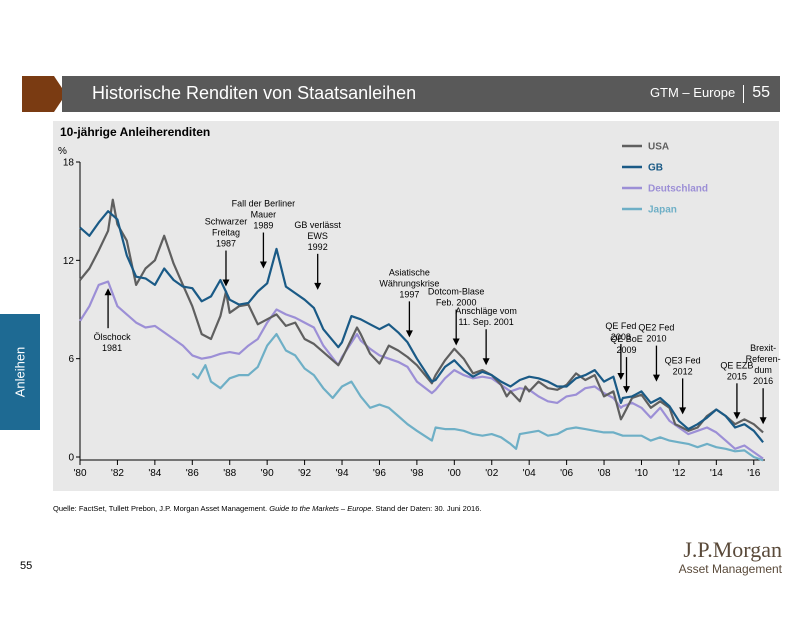  Describe the element at coordinates (662, 210) in the screenshot. I see `legend-label-japan: Japan` at that location.